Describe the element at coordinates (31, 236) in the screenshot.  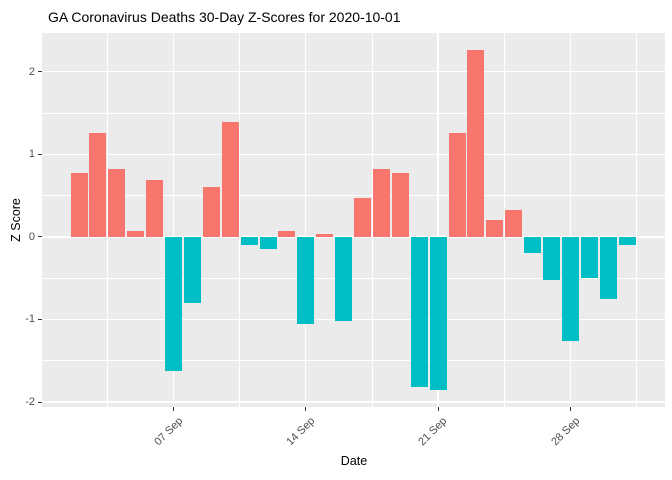
I see `y-tick-label: 0` at that location.